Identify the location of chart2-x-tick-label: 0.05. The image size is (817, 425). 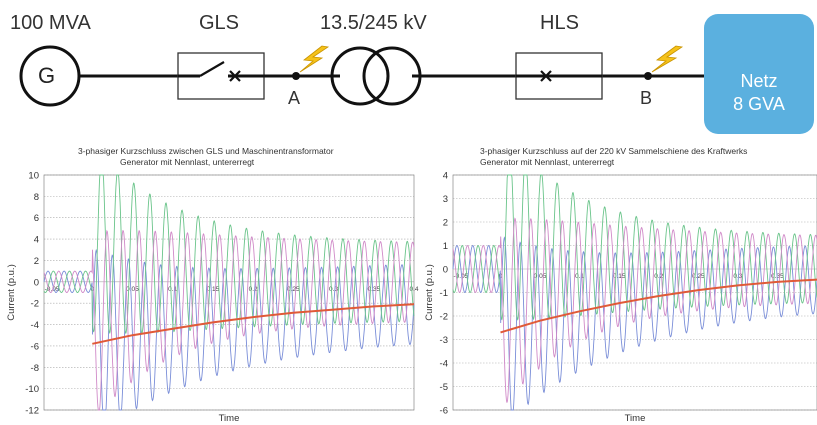
(540, 276).